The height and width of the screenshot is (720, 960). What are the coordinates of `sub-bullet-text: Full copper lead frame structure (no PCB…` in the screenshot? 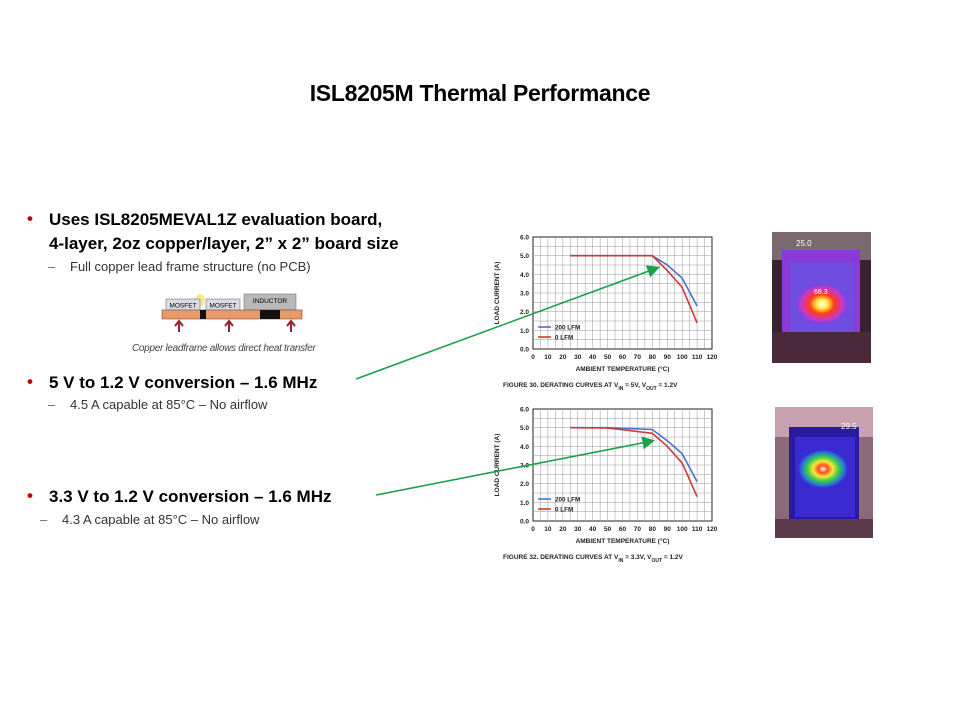 It's located at (190, 266).